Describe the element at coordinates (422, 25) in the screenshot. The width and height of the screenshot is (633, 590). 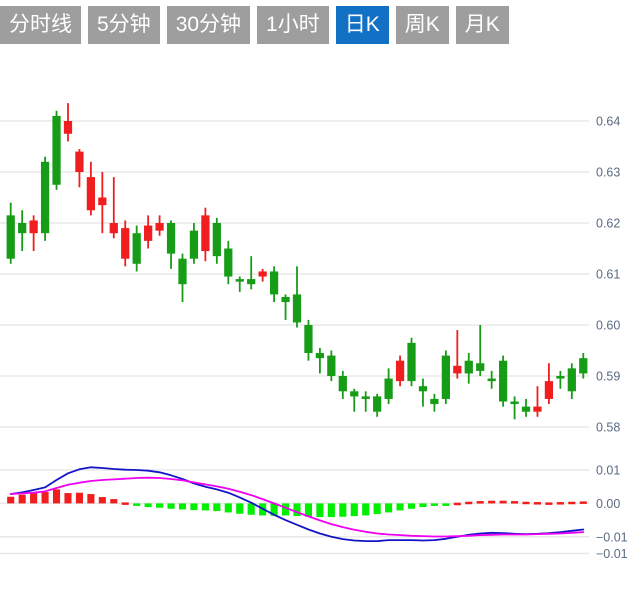
I see `timeframe-tab-5: 周K` at that location.